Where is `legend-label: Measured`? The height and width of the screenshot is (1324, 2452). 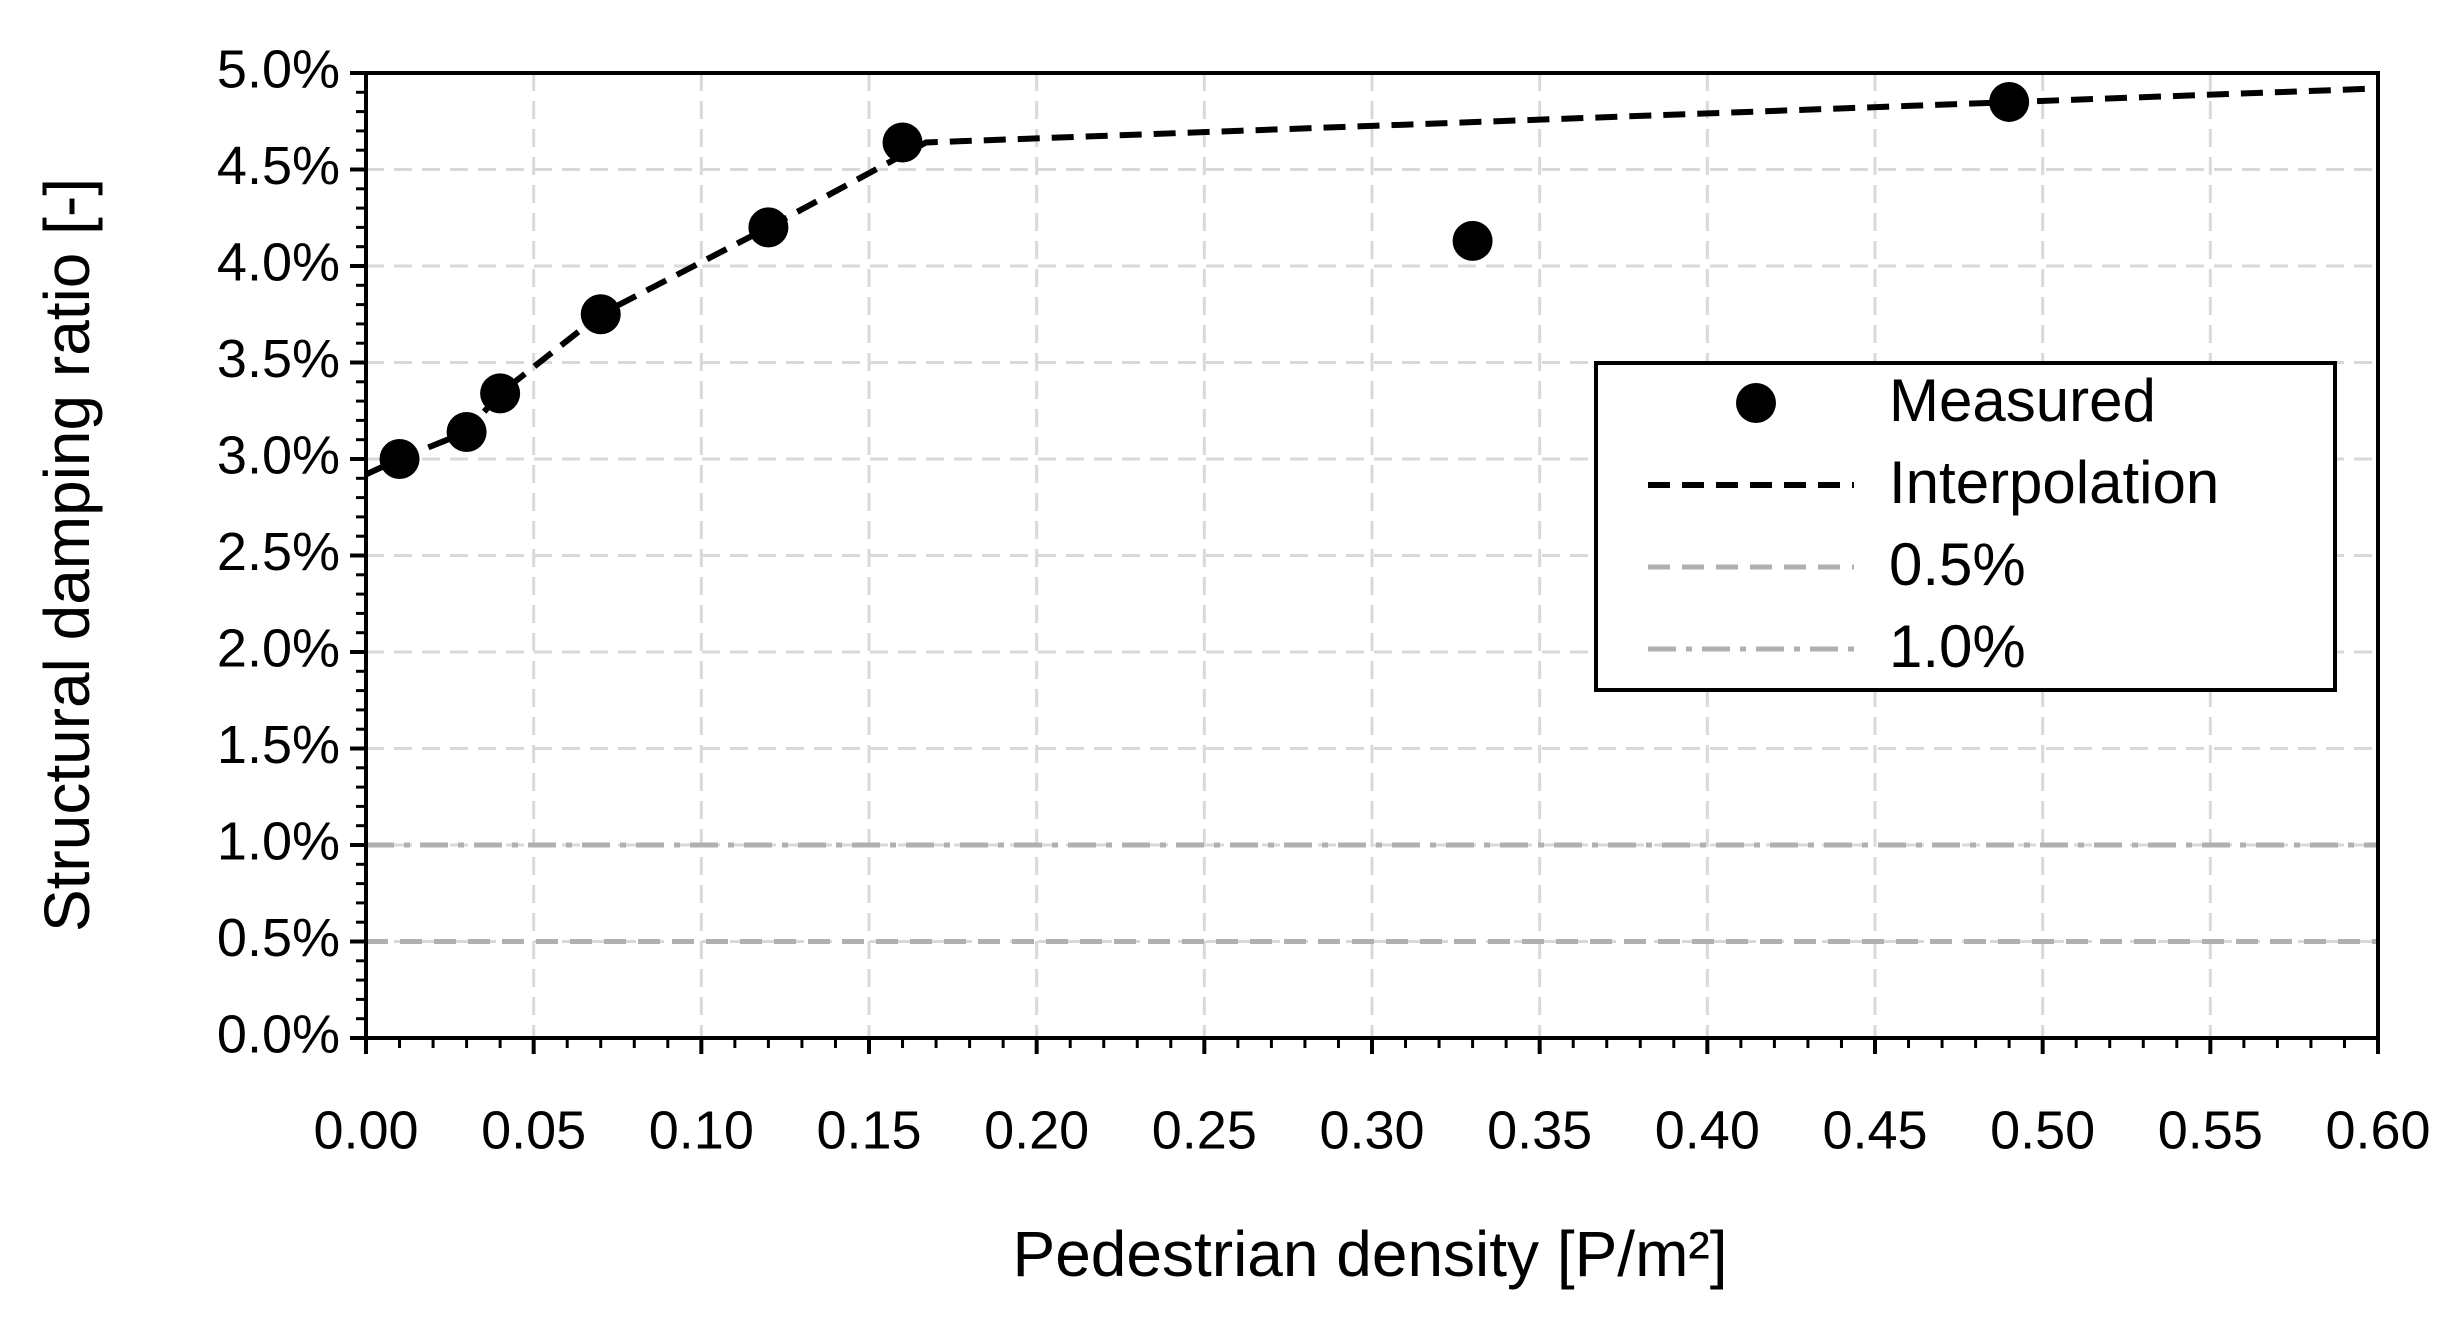
legend-label: Measured is located at coordinates (2022, 400).